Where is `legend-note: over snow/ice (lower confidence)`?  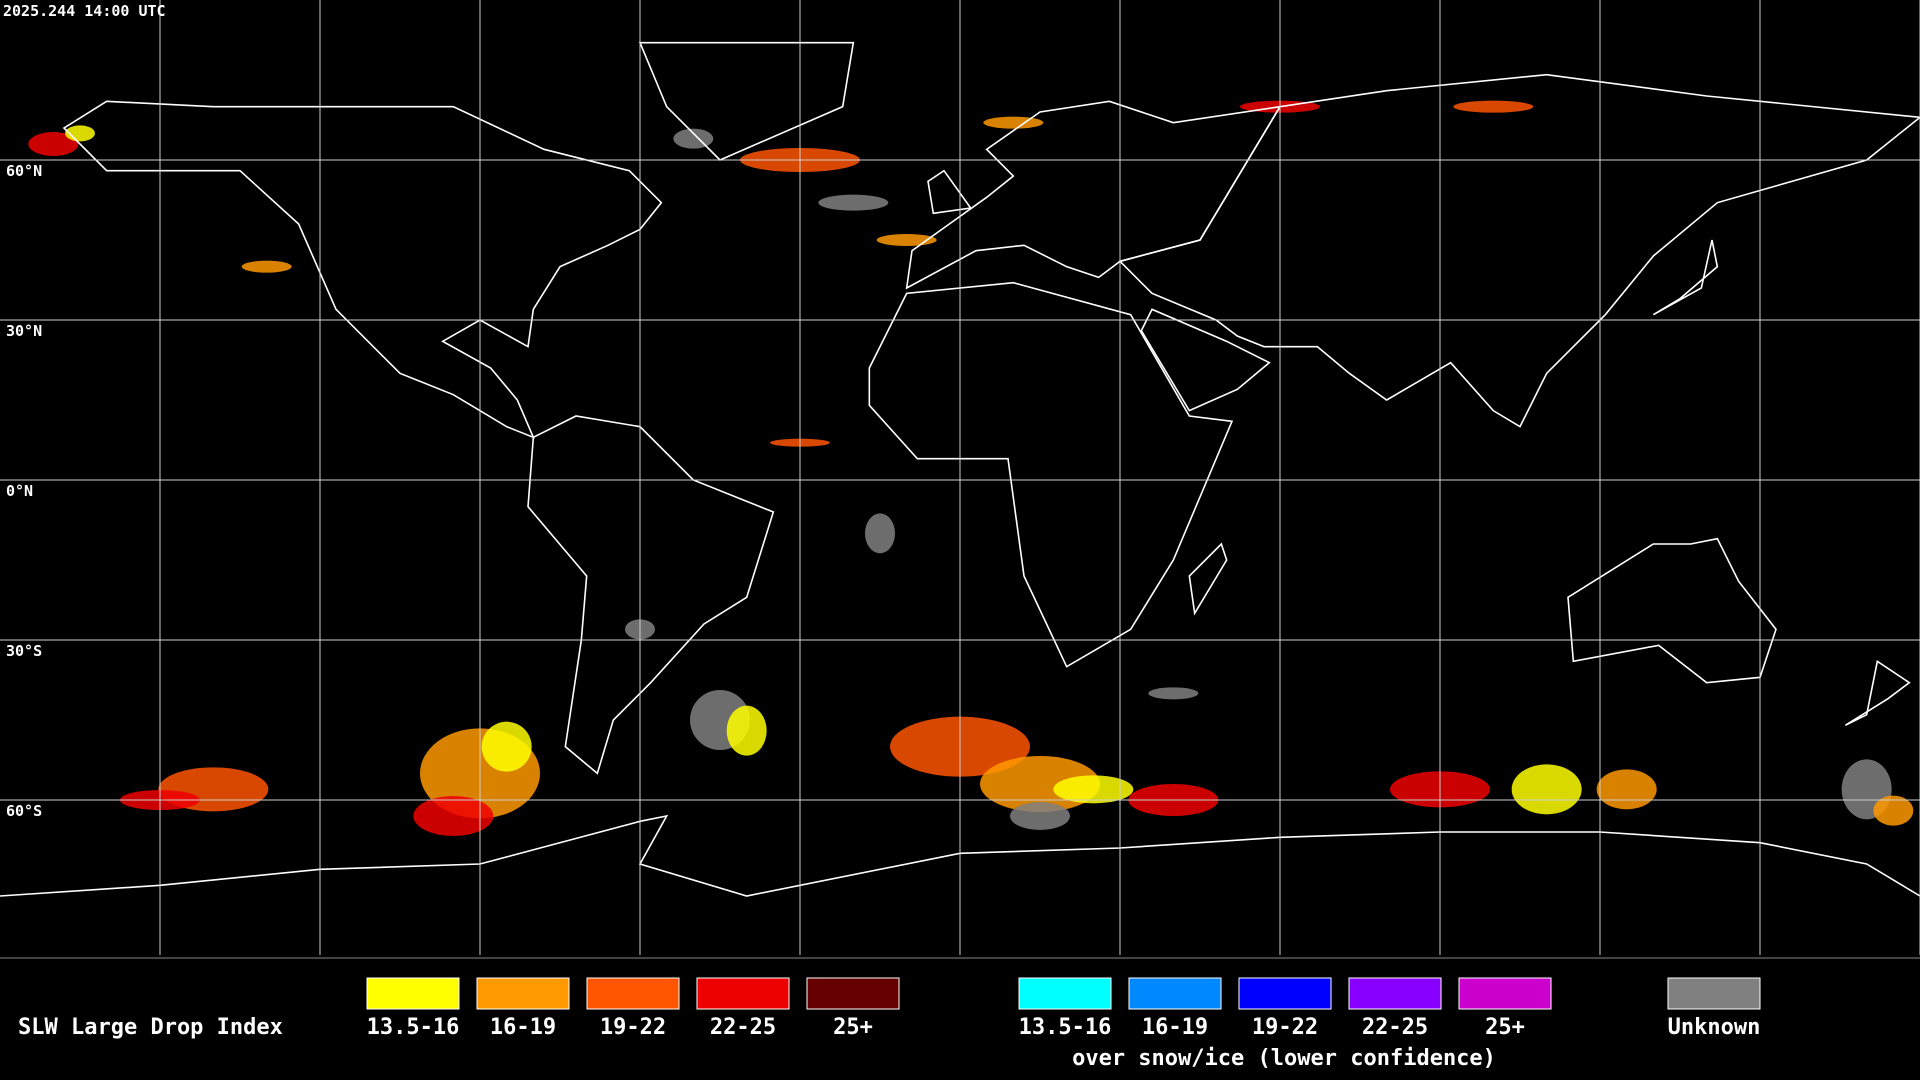 legend-note: over snow/ice (lower confidence) is located at coordinates (1284, 1058).